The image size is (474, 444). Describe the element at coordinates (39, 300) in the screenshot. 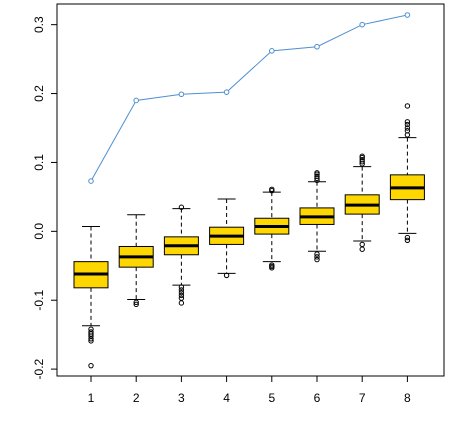

I see `y-tick-label: -0.1` at that location.